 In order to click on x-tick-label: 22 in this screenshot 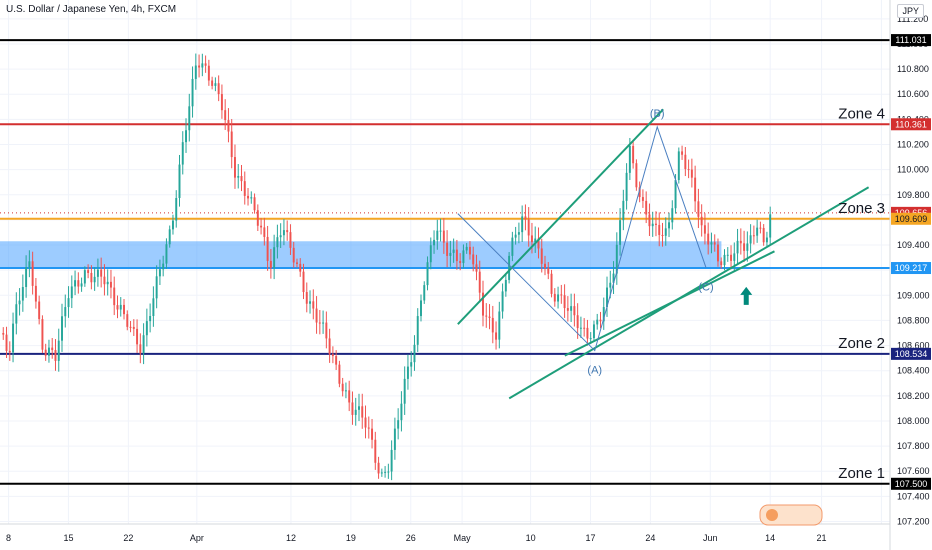, I will do `click(128, 538)`.